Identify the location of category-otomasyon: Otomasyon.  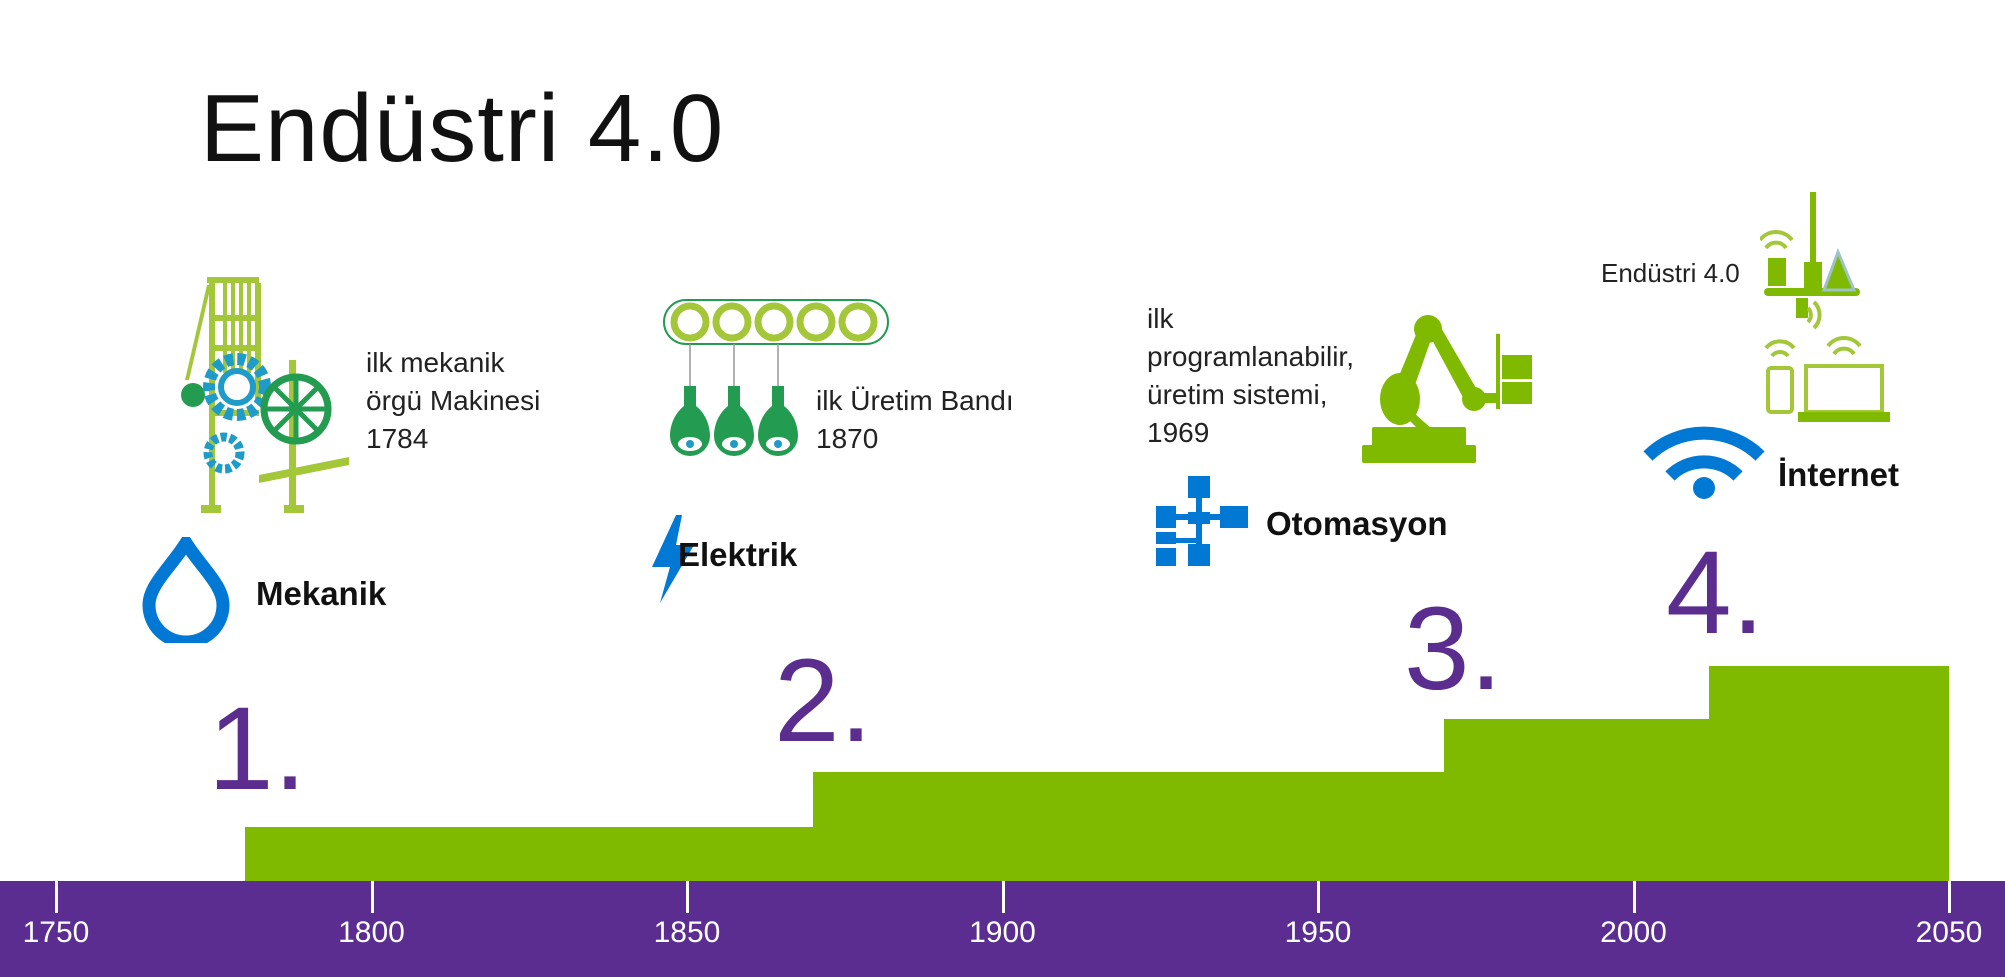
(1357, 523).